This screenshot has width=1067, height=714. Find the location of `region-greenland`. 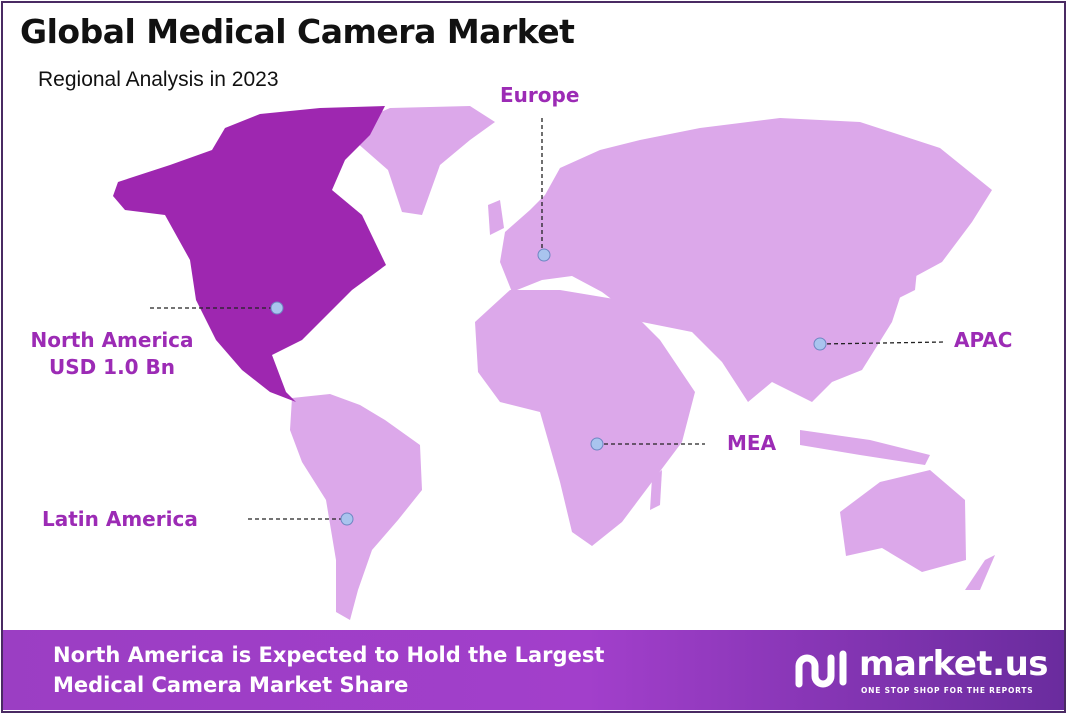

region-greenland is located at coordinates (422, 160).